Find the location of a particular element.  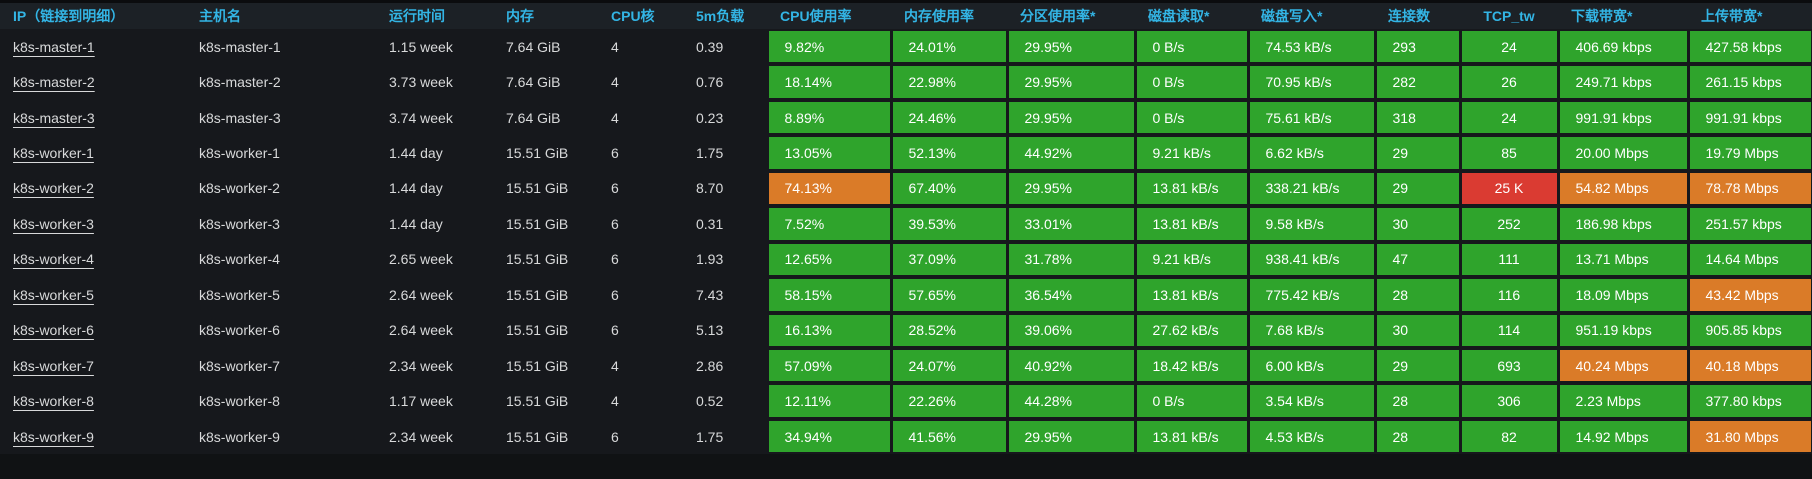

cell-partition_usage: 36.54% is located at coordinates (1071, 295).